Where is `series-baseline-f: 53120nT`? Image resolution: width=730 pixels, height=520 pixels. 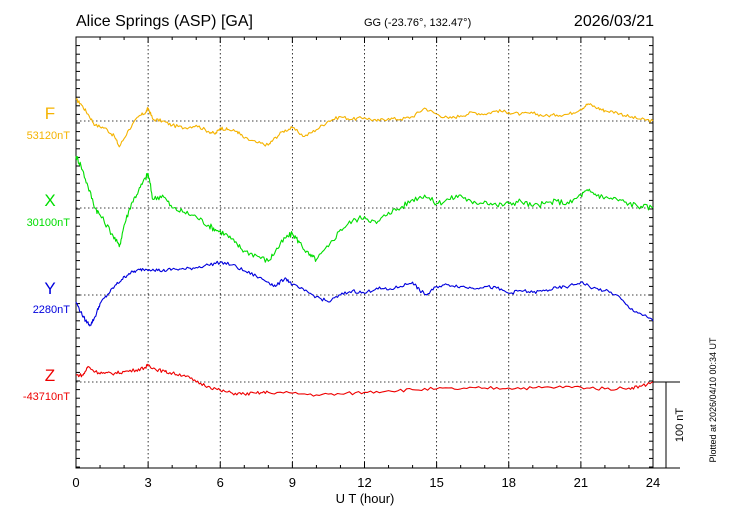 series-baseline-f: 53120nT is located at coordinates (49, 136).